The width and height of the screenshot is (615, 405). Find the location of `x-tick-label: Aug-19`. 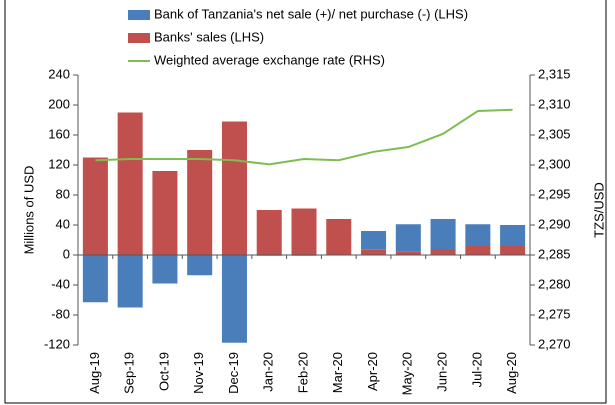

x-tick-label: Aug-19 is located at coordinates (94, 373).